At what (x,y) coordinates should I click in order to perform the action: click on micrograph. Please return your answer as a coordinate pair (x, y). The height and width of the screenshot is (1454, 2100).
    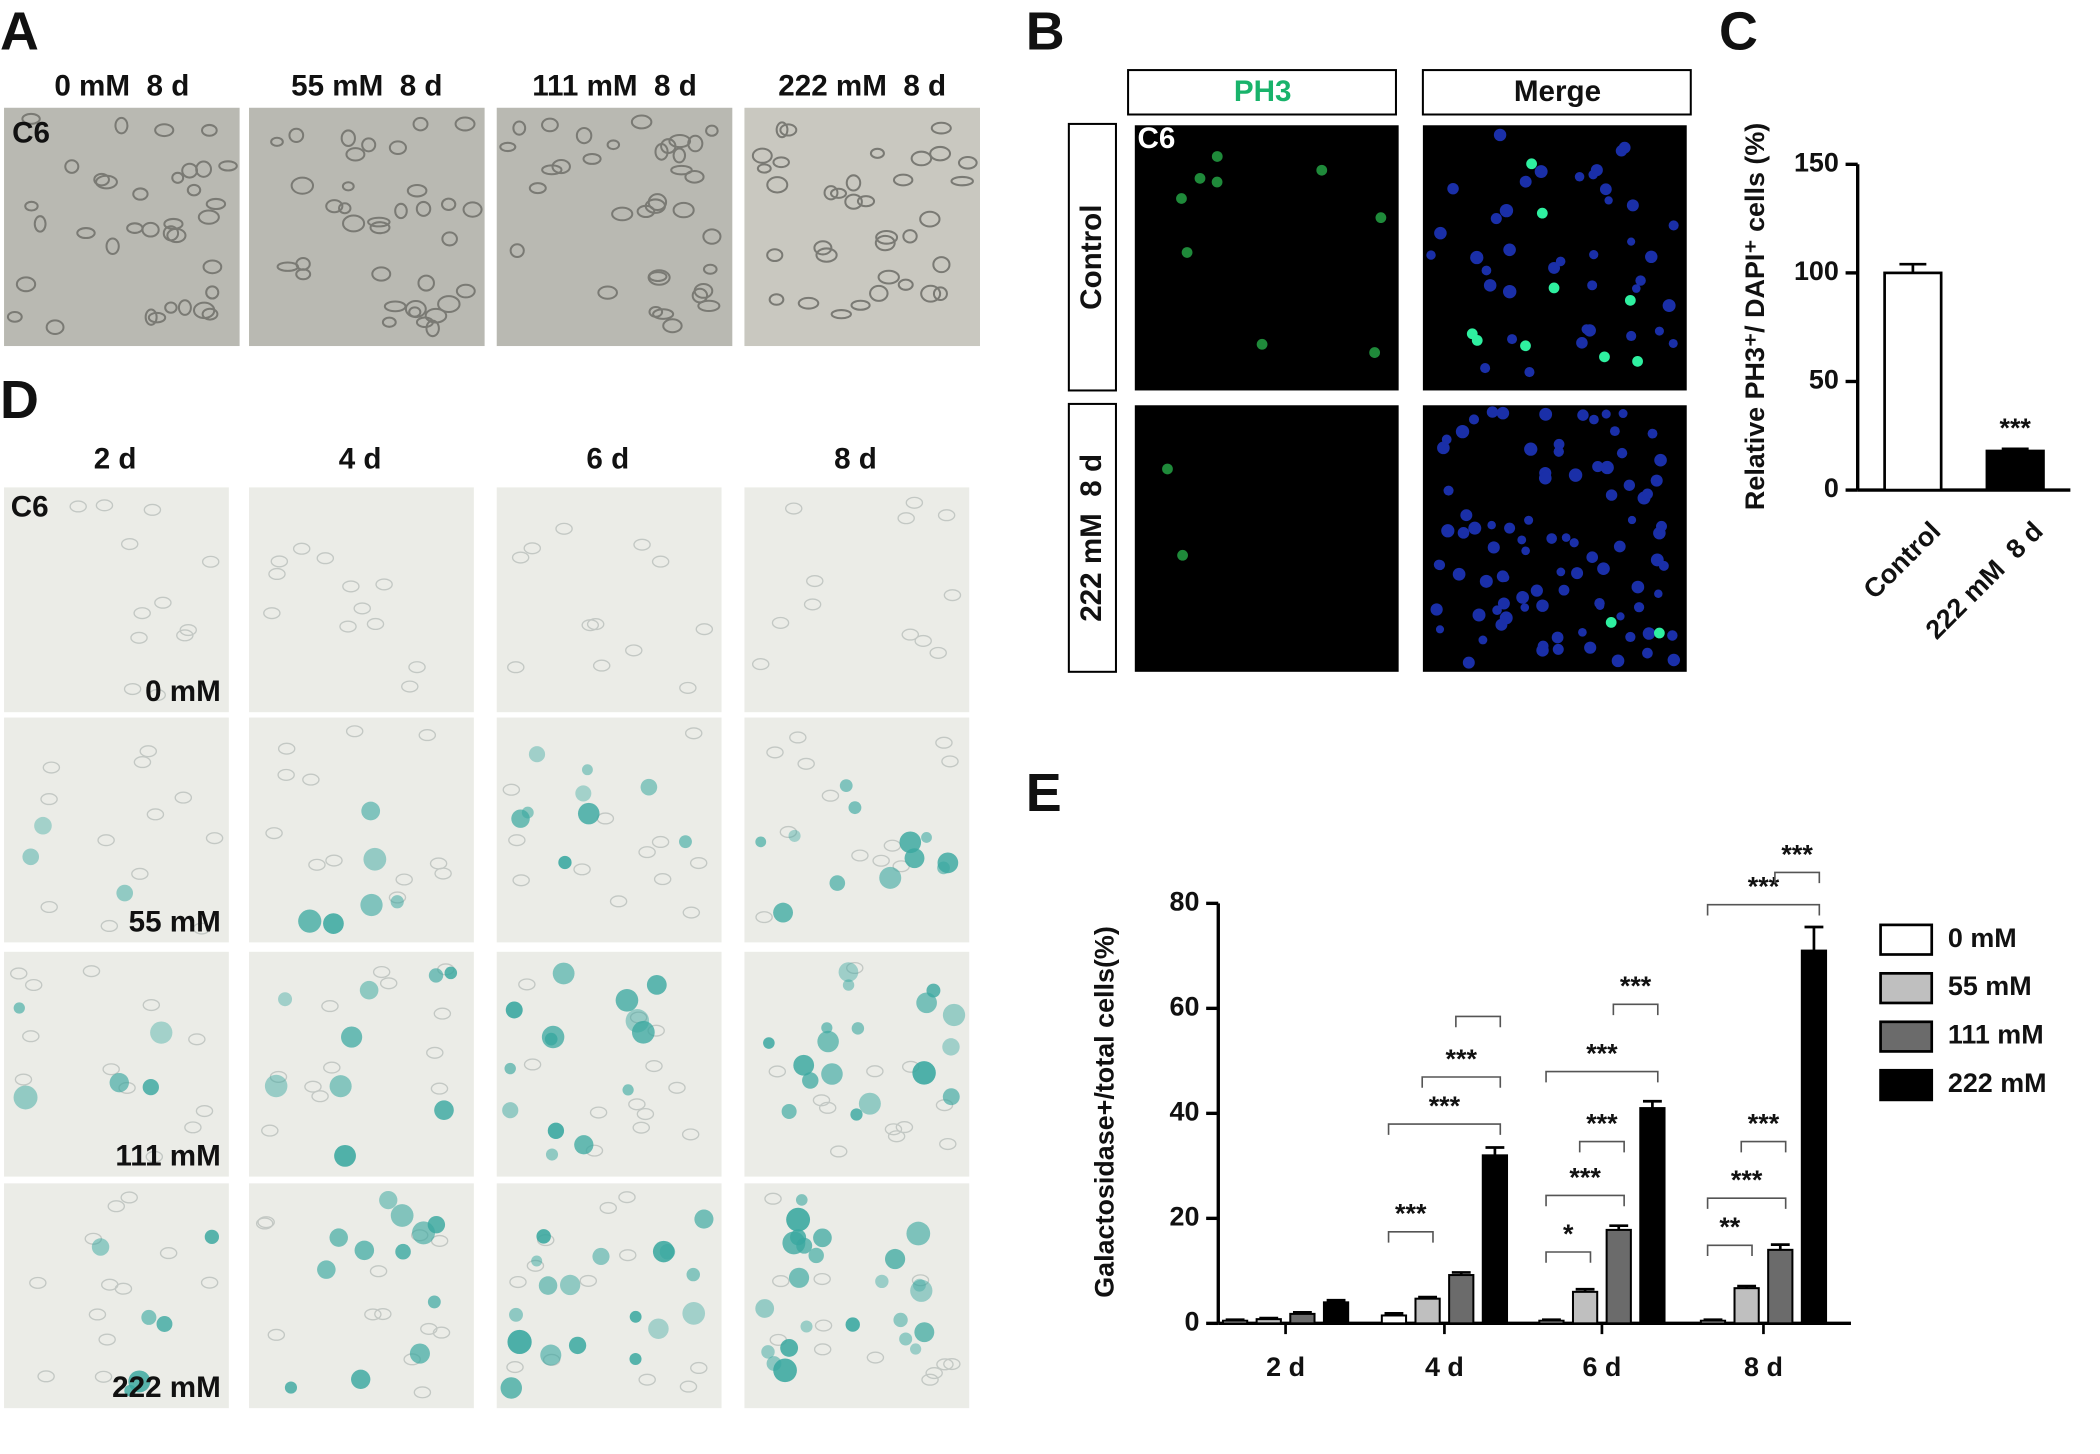
    Looking at the image, I should click on (367, 227).